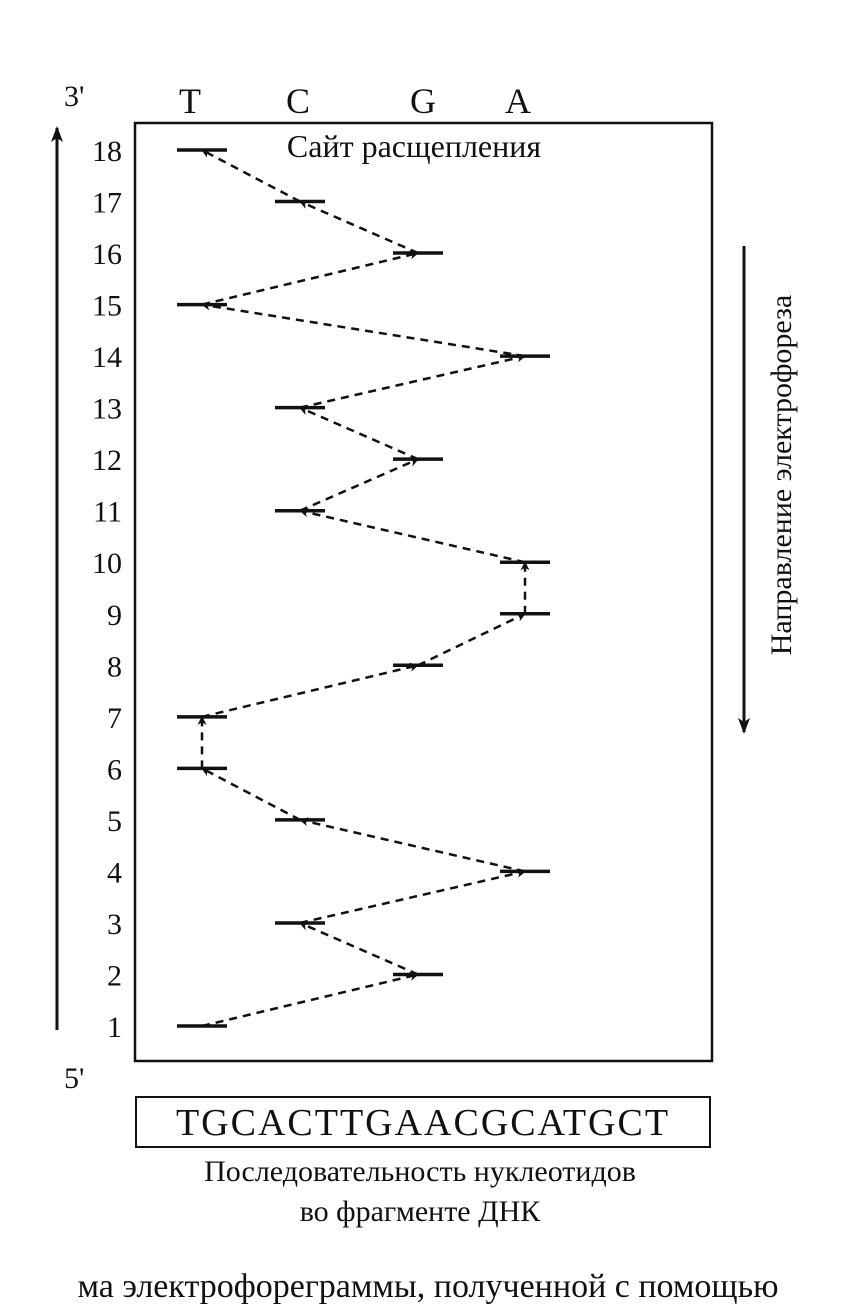 The height and width of the screenshot is (1306, 856). Describe the element at coordinates (298, 101) in the screenshot. I see `lane-label-c: C` at that location.